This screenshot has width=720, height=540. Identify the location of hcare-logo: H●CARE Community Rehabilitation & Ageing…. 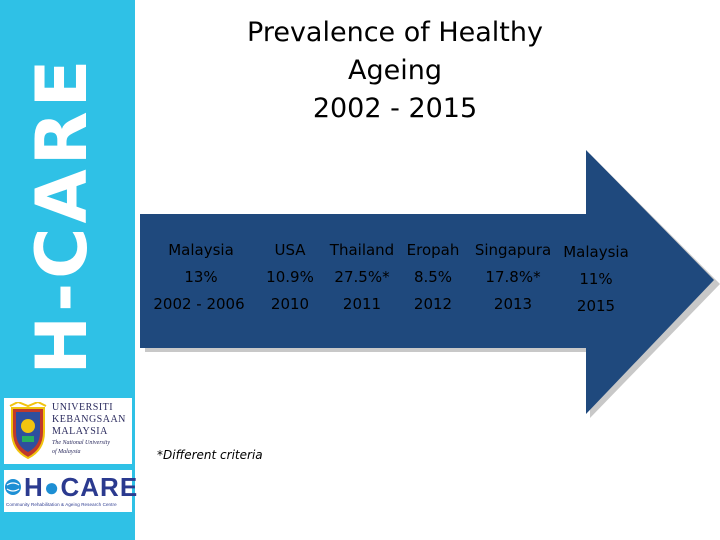
(70, 491).